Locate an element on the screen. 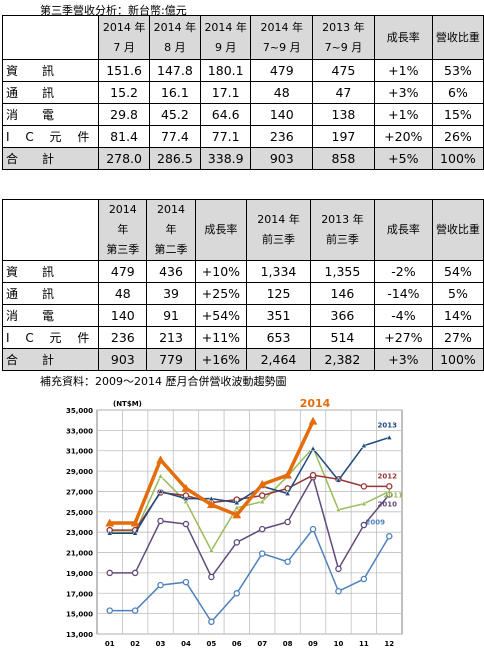  x-tick-label: 02 is located at coordinates (135, 644).